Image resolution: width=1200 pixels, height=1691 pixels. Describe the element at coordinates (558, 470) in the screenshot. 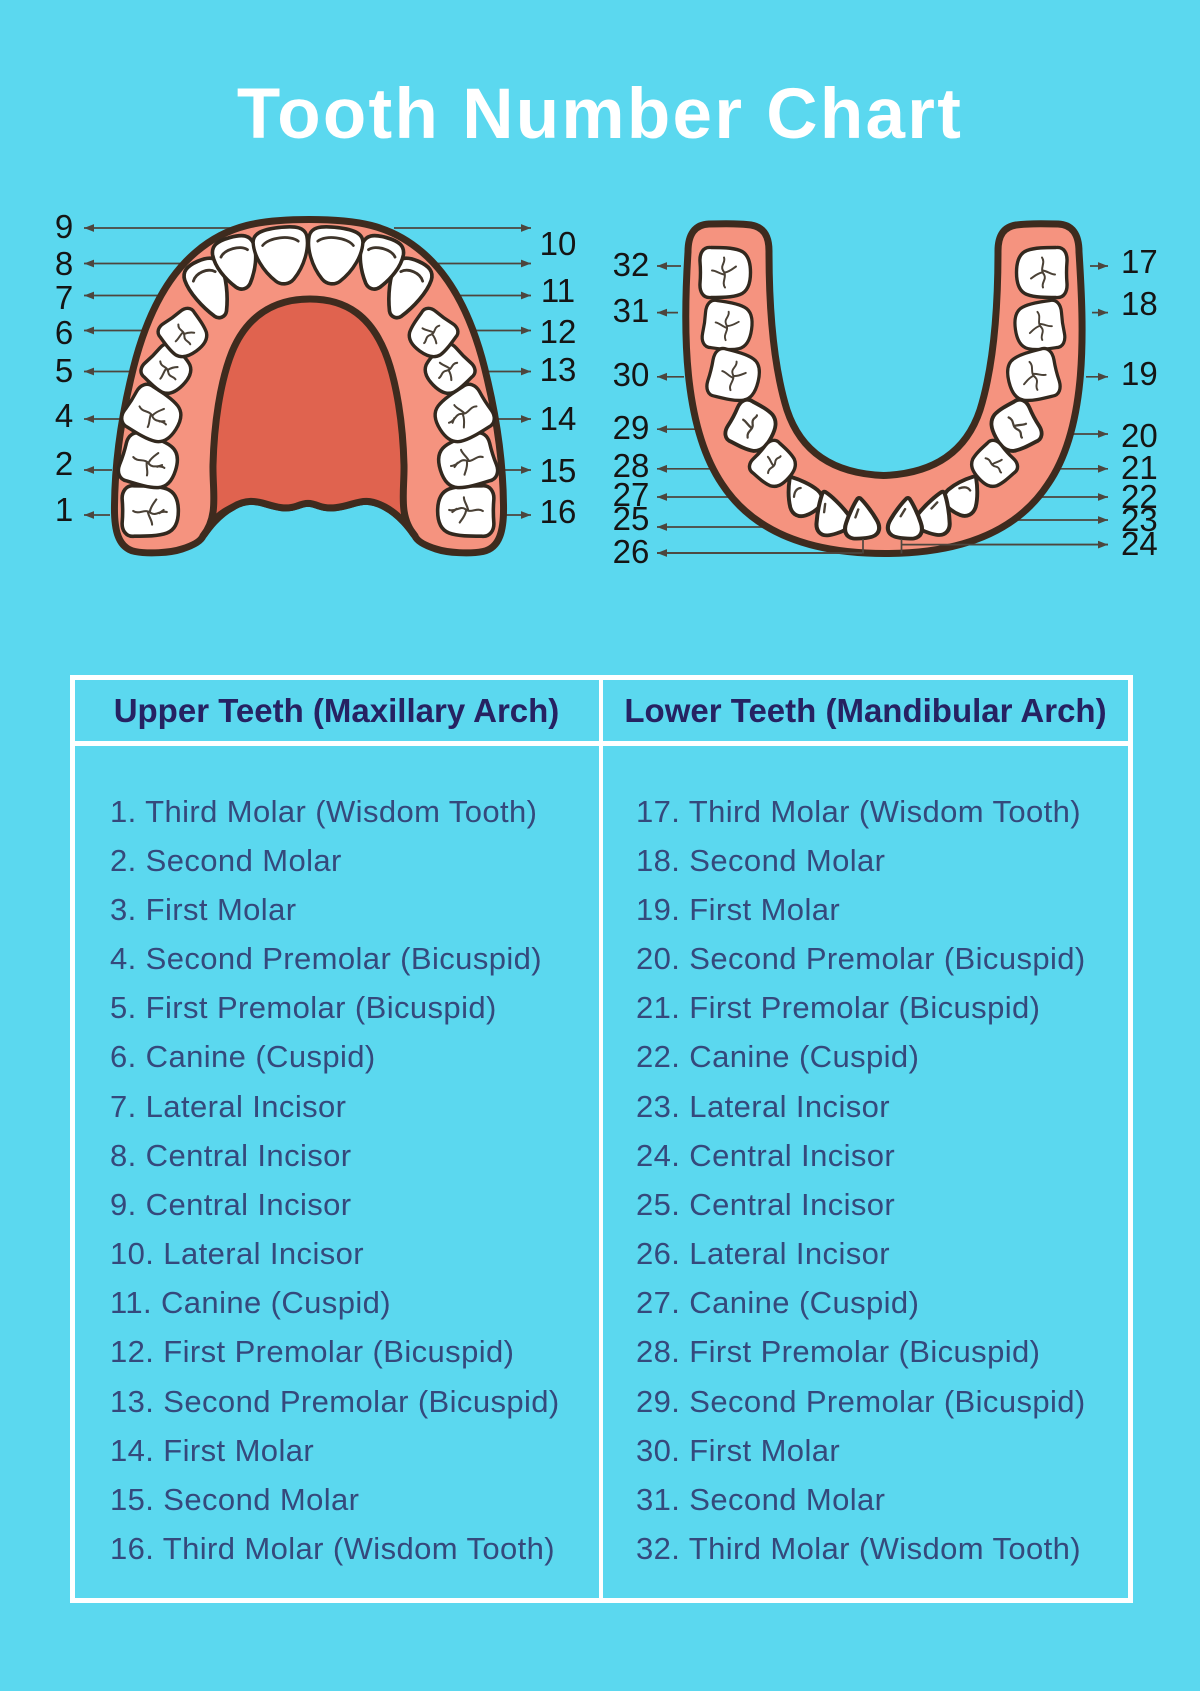

I see `svg-text: 15` at that location.